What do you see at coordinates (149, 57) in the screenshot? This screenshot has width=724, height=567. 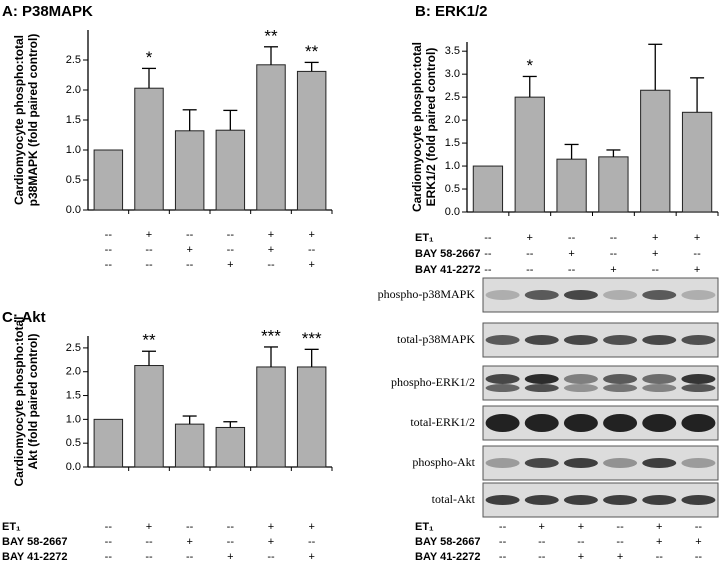 I see `significance: *` at bounding box center [149, 57].